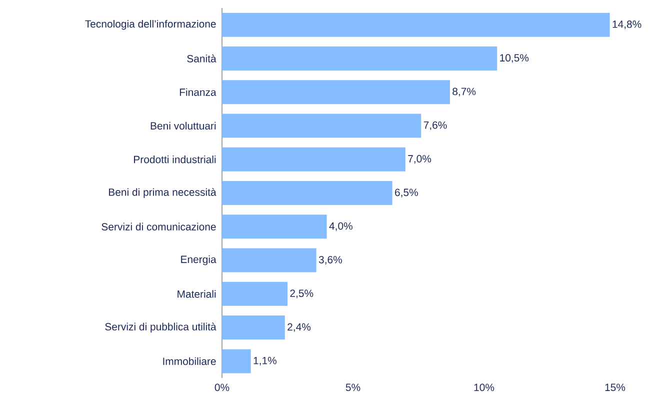 This screenshot has height=411, width=655. Describe the element at coordinates (222, 388) in the screenshot. I see `x-tick-label: 0%` at that location.